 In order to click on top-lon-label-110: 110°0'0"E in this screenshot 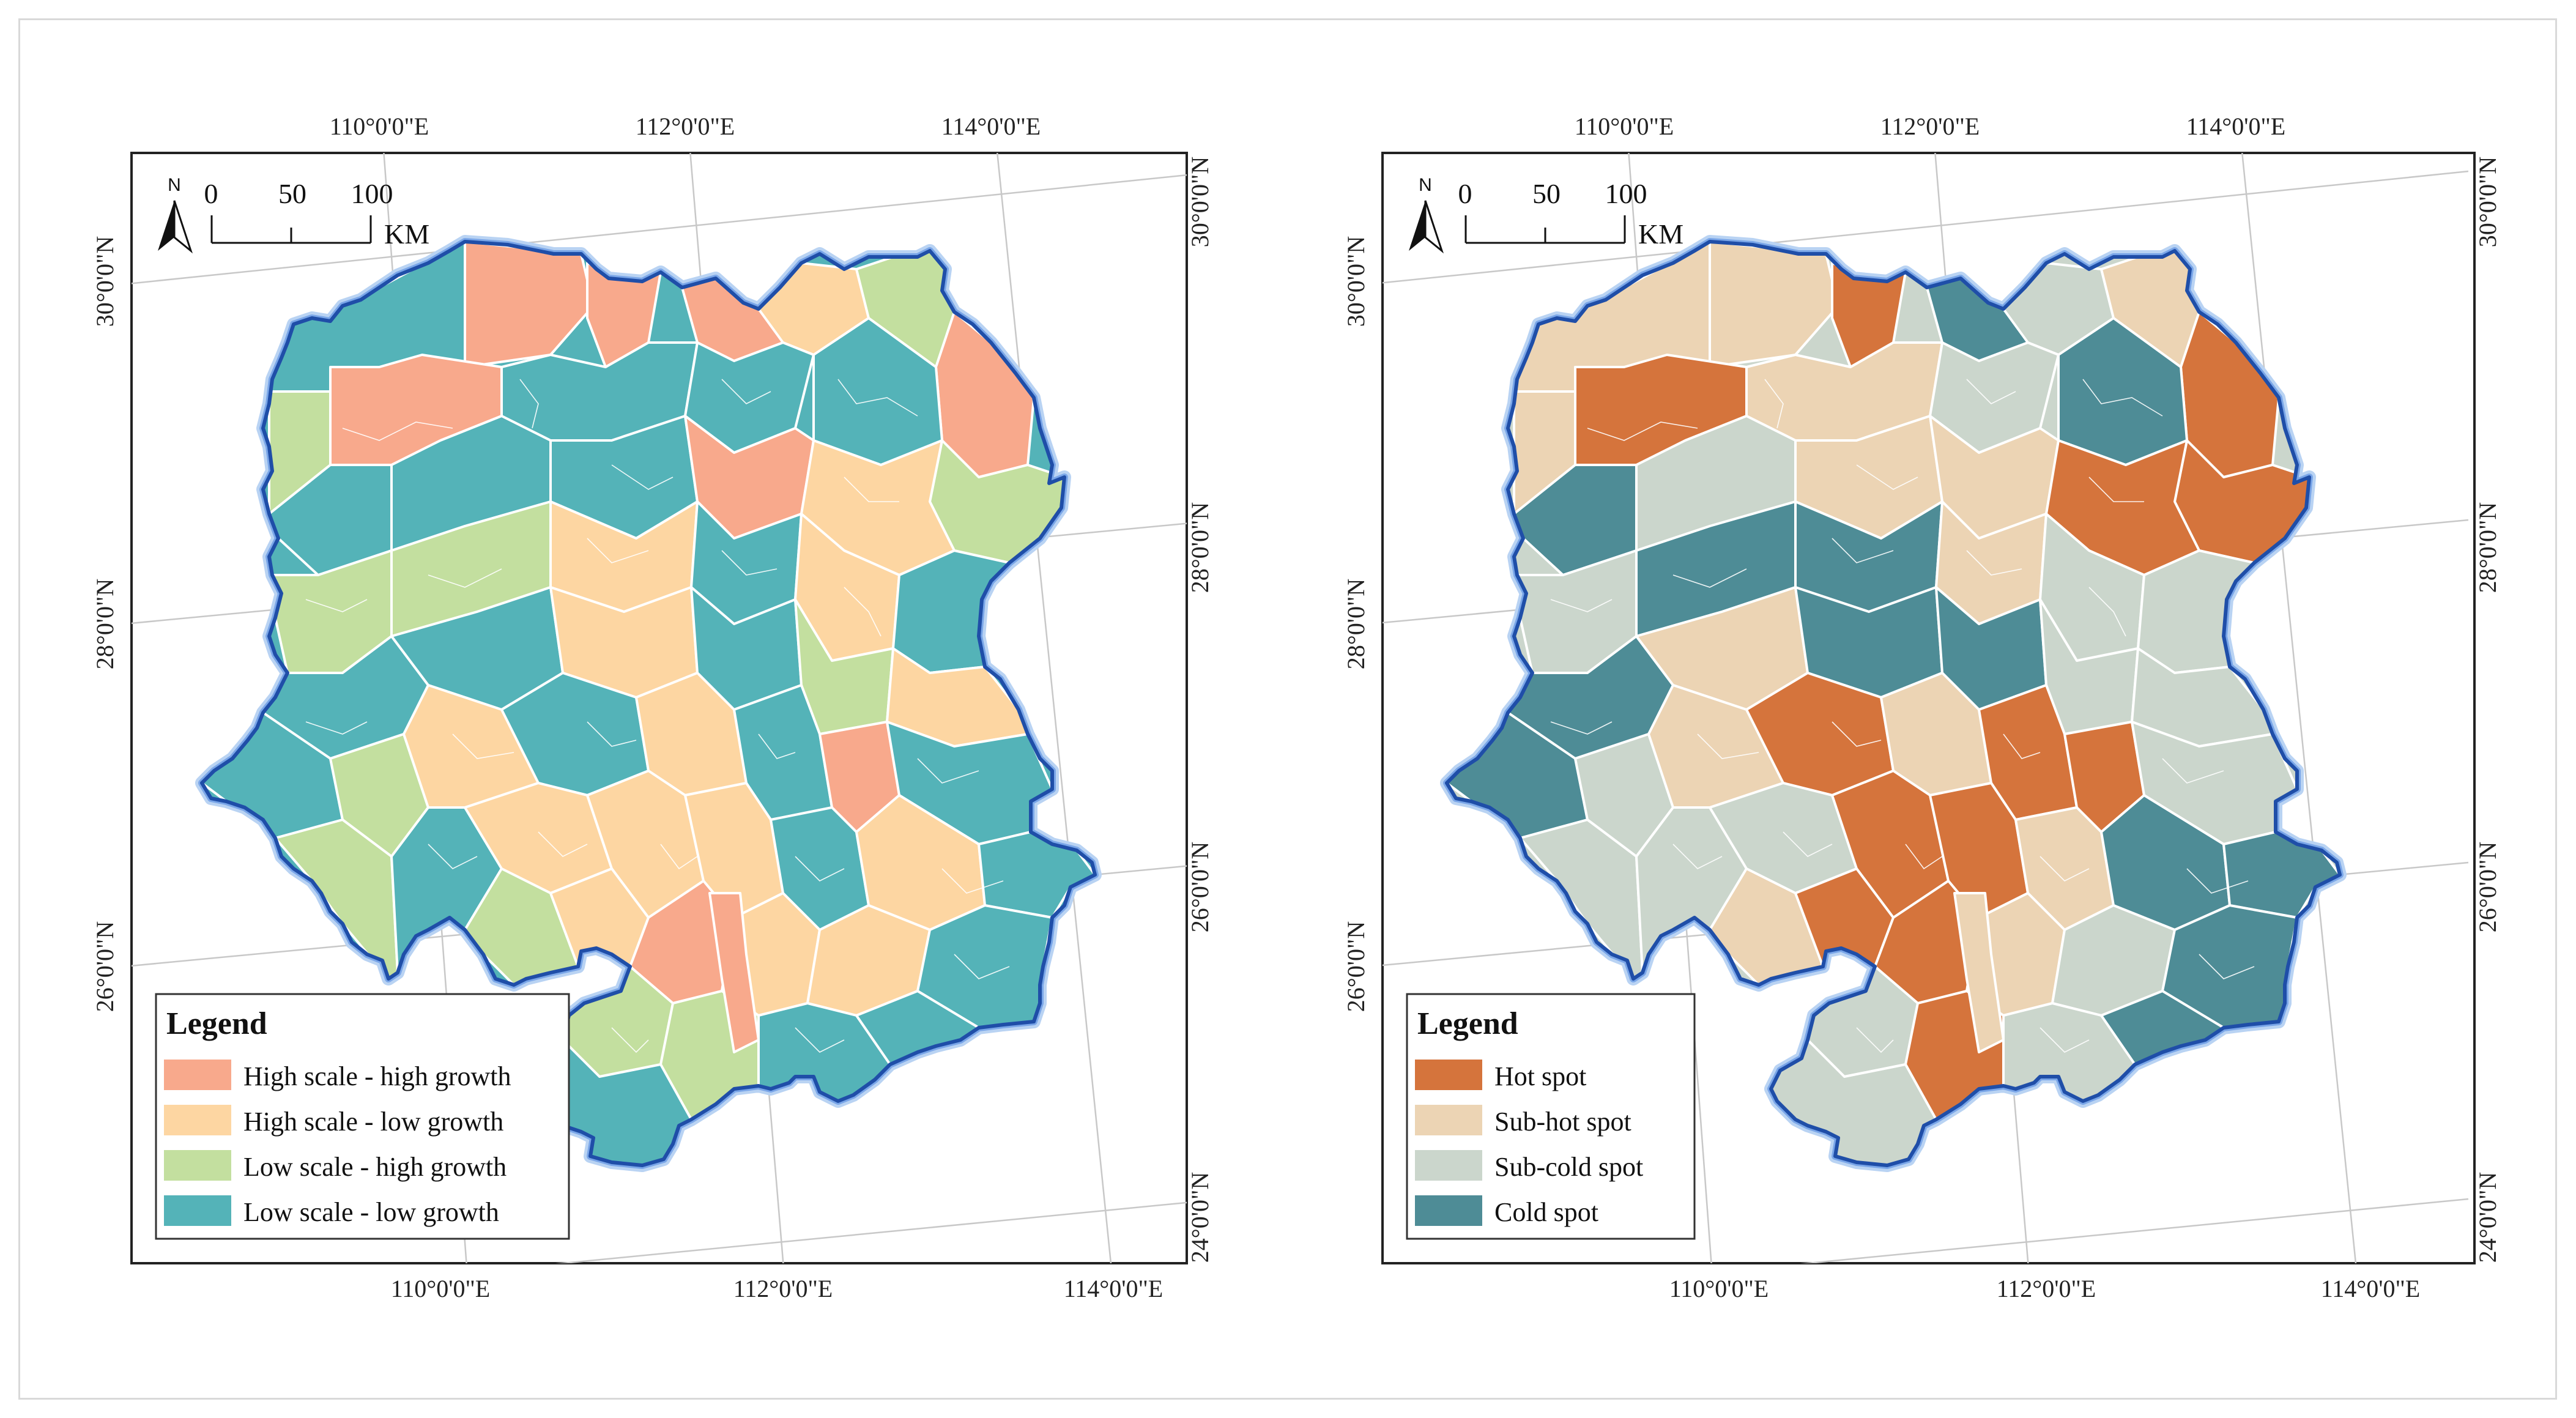, I will do `click(379, 126)`.